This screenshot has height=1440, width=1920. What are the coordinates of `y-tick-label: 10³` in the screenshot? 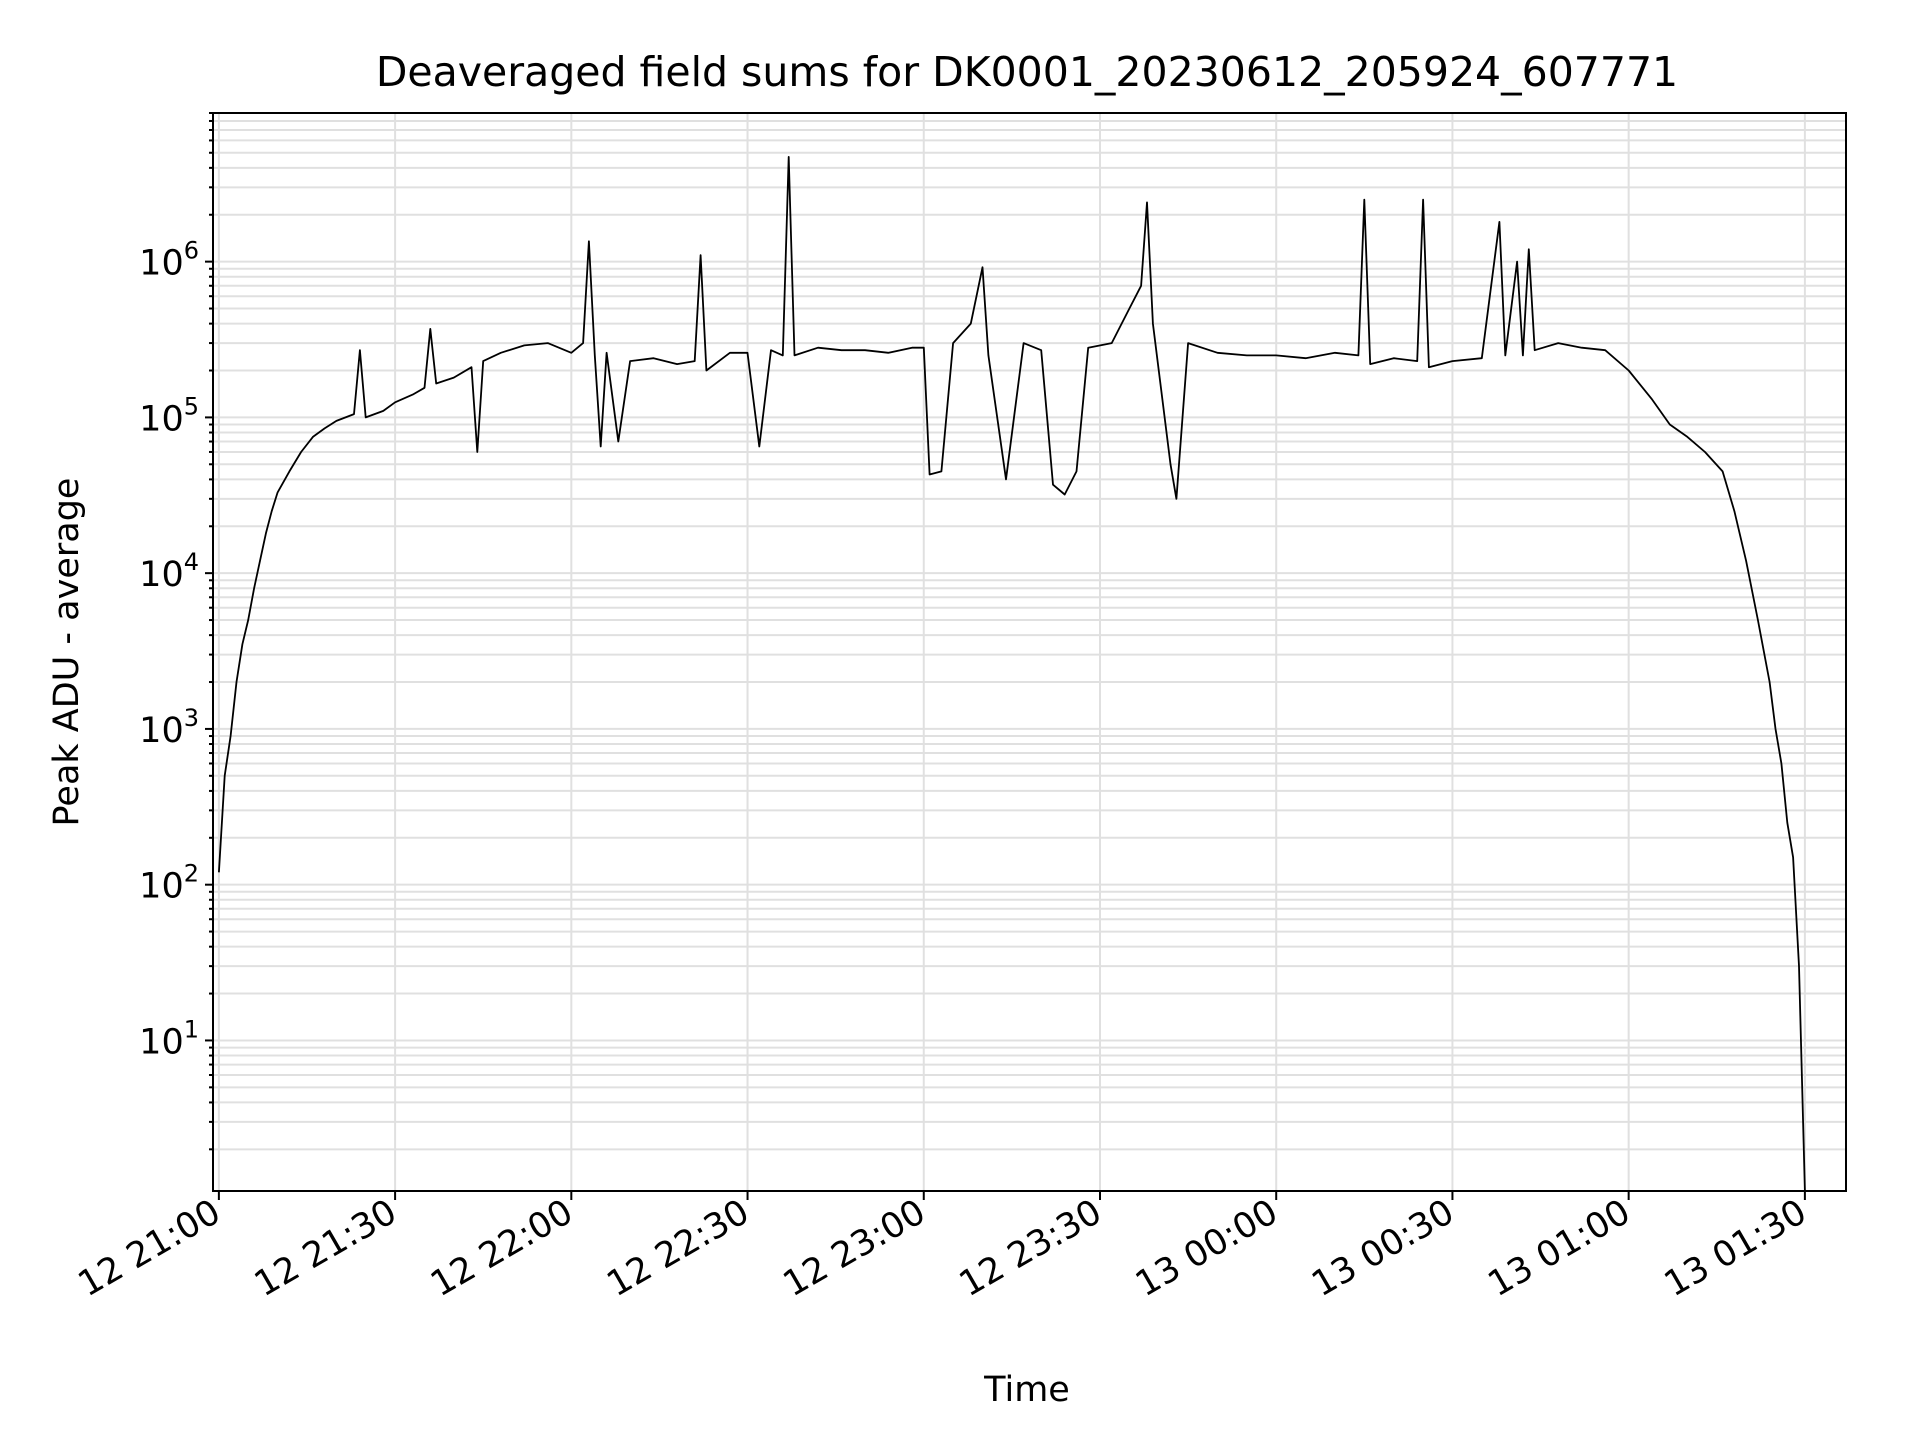 It's located at (169, 727).